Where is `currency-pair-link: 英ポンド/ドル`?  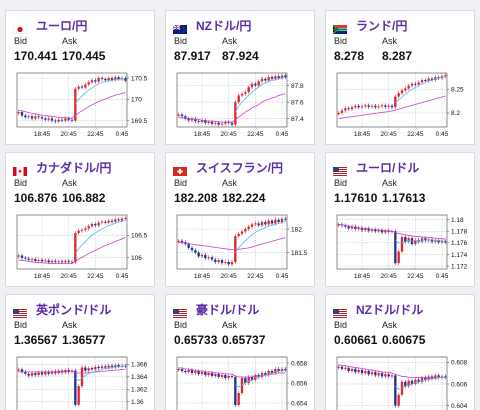
currency-pair-link: 英ポンド/ドル is located at coordinates (74, 309).